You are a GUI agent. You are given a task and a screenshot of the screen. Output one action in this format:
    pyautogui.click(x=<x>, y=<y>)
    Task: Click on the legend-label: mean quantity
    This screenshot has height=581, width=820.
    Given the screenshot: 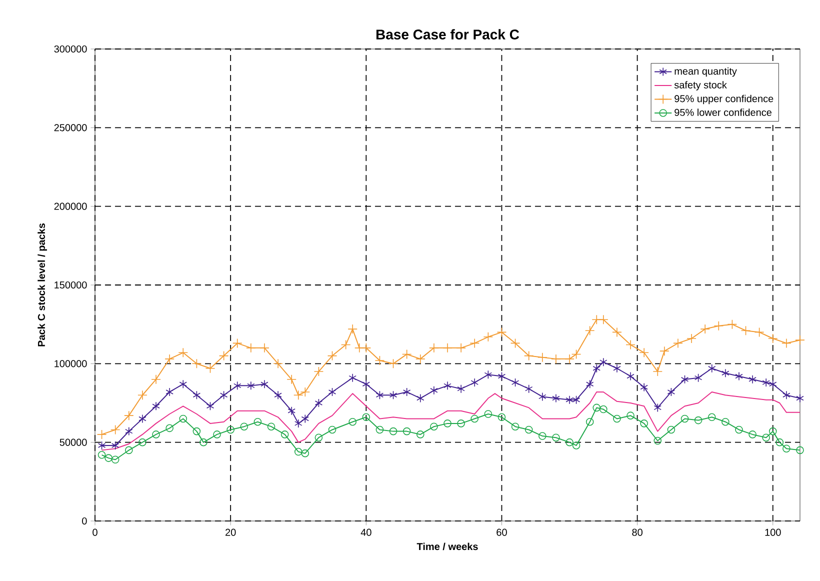 What is the action you would take?
    pyautogui.click(x=705, y=72)
    